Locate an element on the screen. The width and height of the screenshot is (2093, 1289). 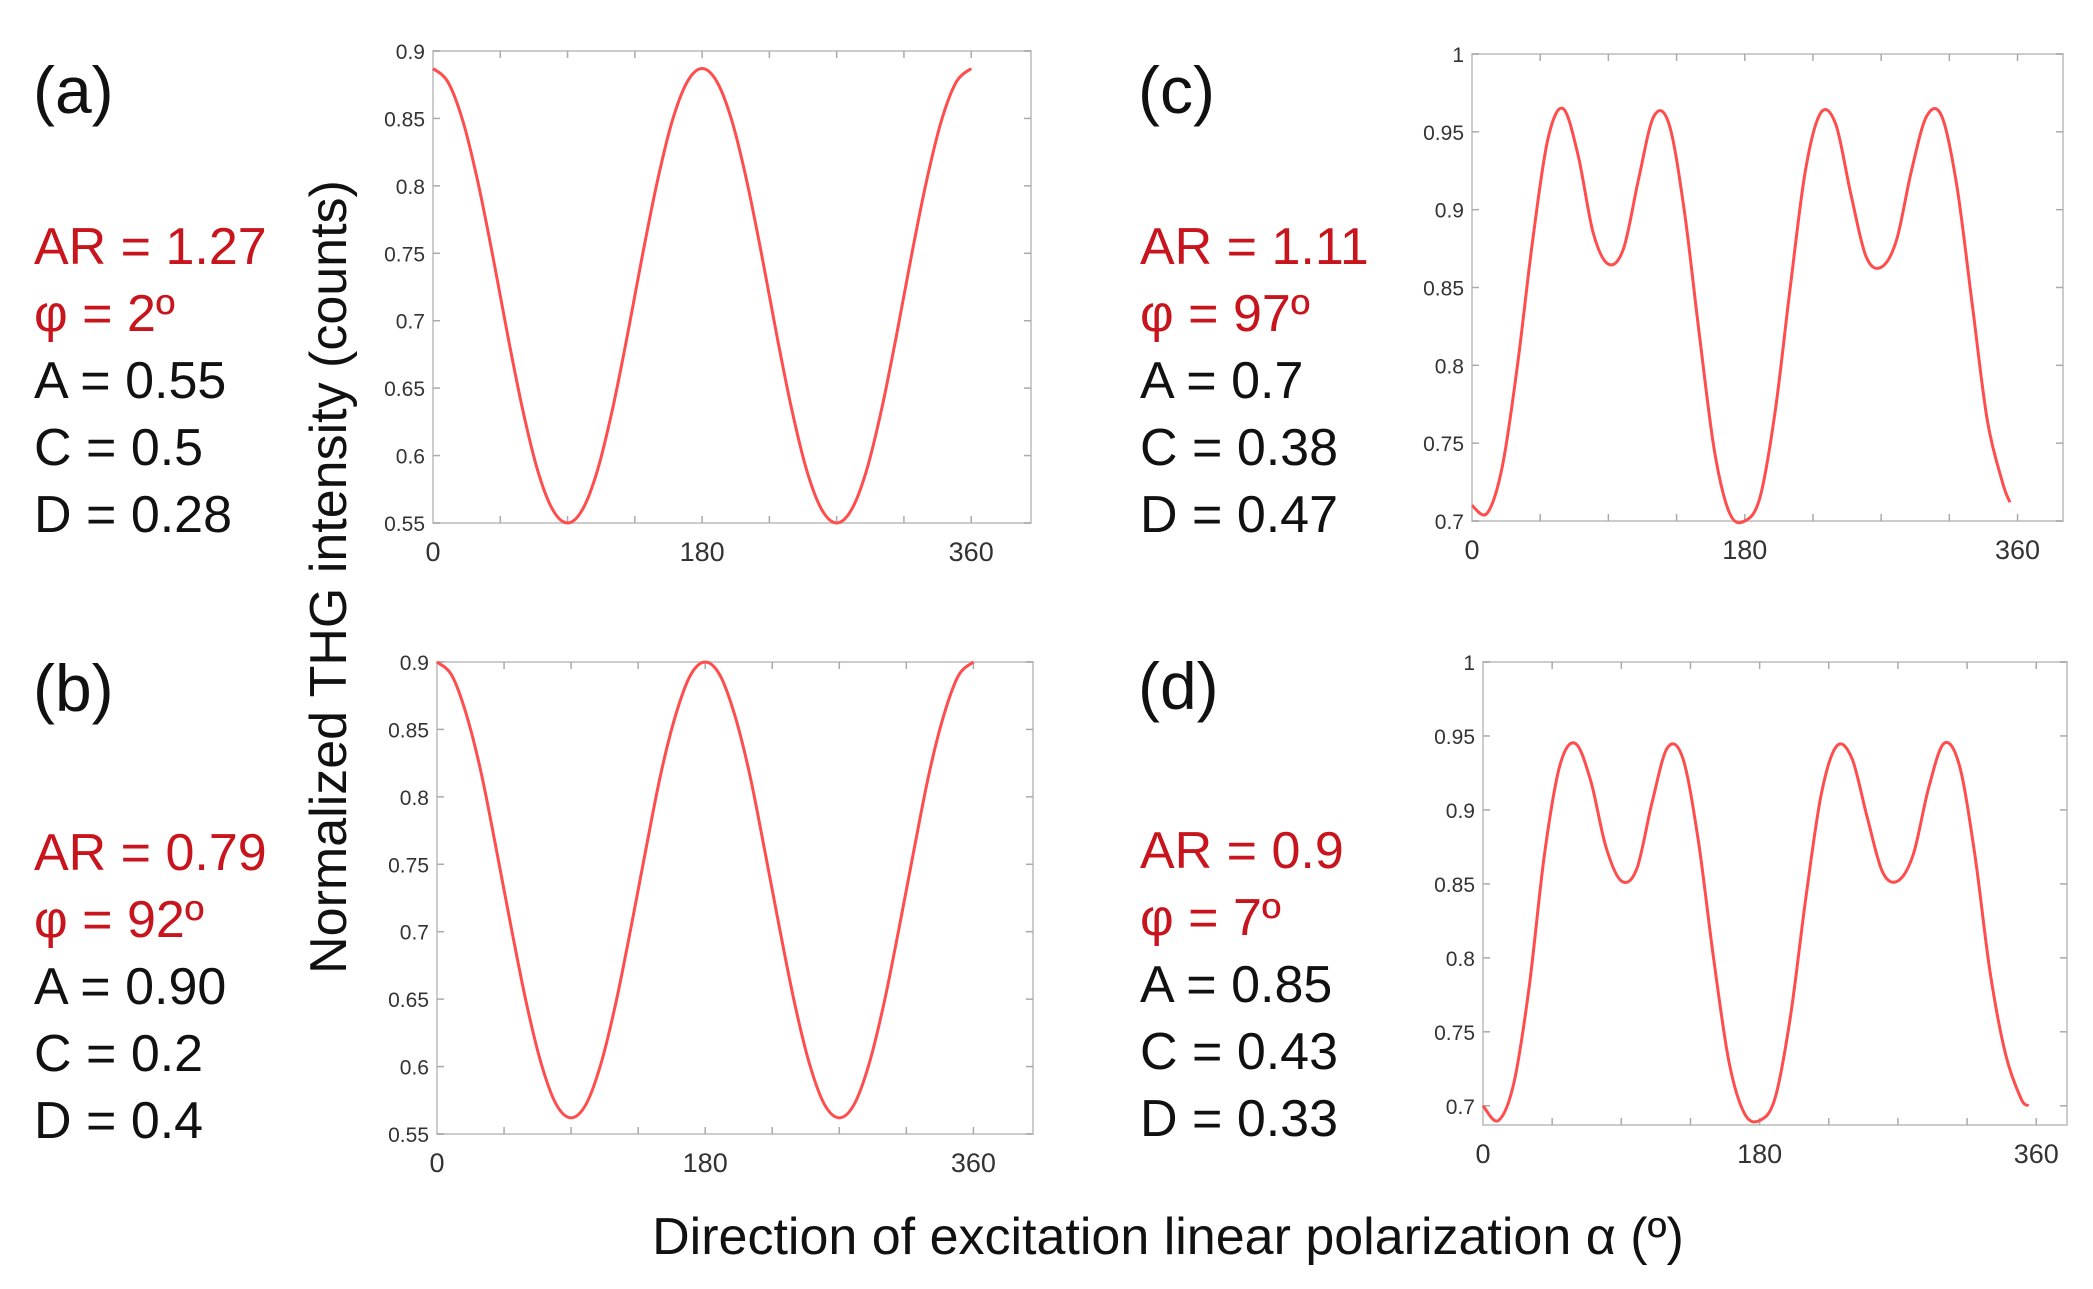
param-phi: φ = 97º is located at coordinates (1225, 314).